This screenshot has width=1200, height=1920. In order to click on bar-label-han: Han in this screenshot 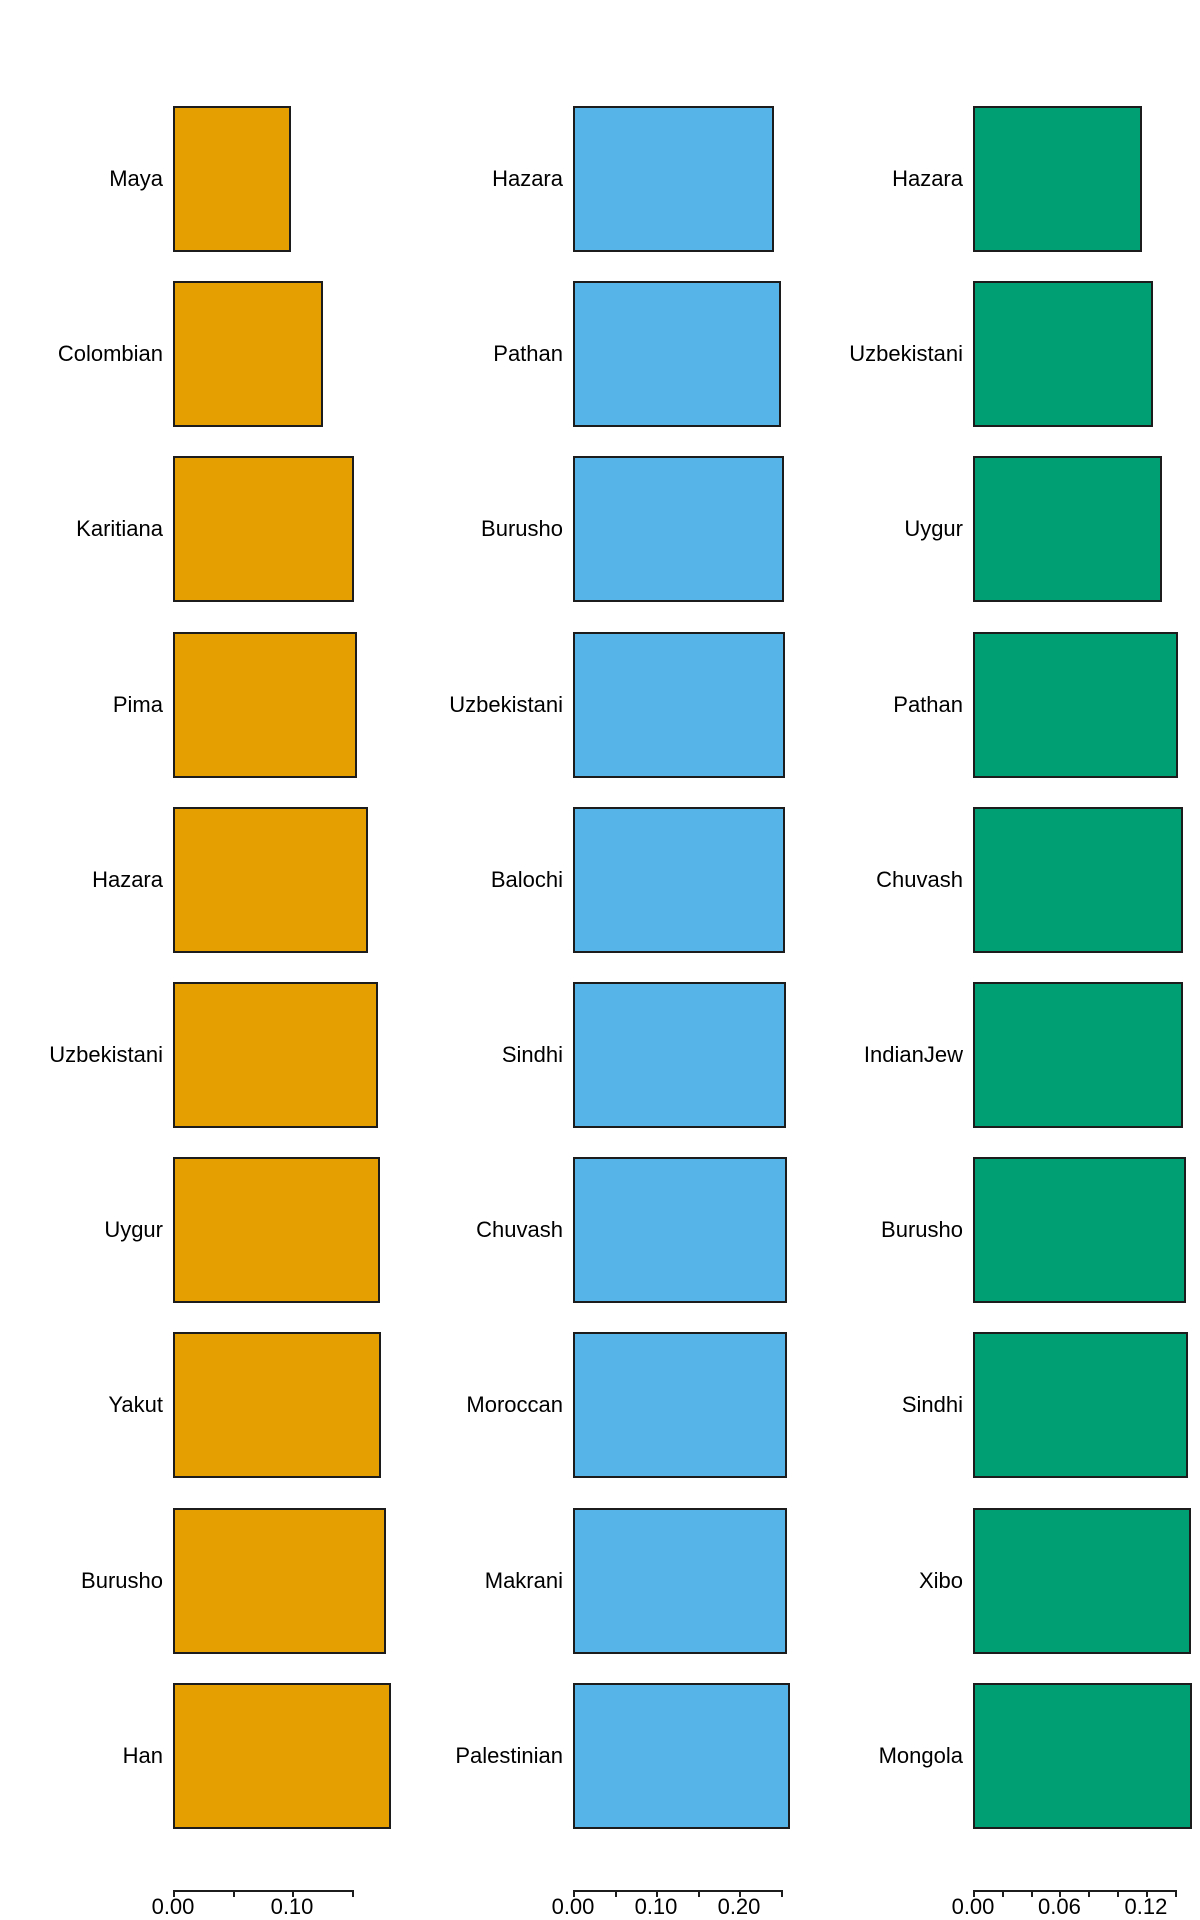, I will do `click(142, 1755)`.